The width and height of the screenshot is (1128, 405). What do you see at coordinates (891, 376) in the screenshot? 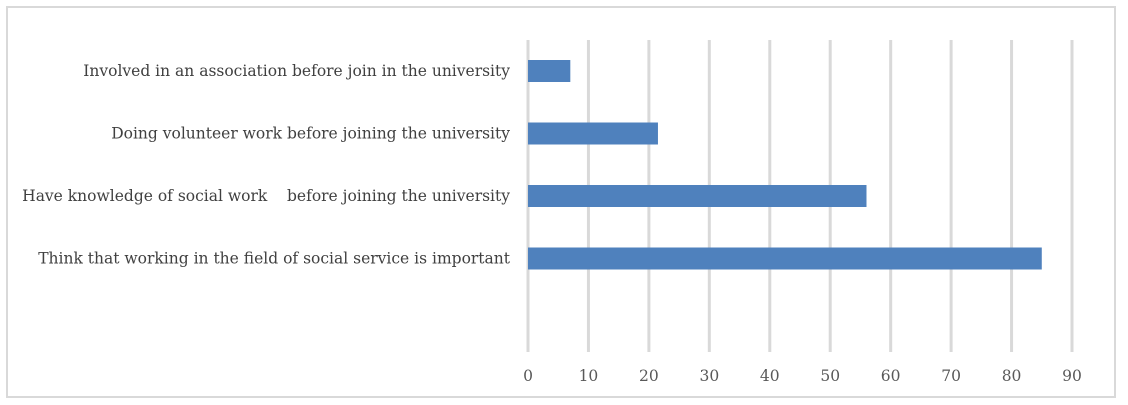
I see `x-tick-label: 60` at bounding box center [891, 376].